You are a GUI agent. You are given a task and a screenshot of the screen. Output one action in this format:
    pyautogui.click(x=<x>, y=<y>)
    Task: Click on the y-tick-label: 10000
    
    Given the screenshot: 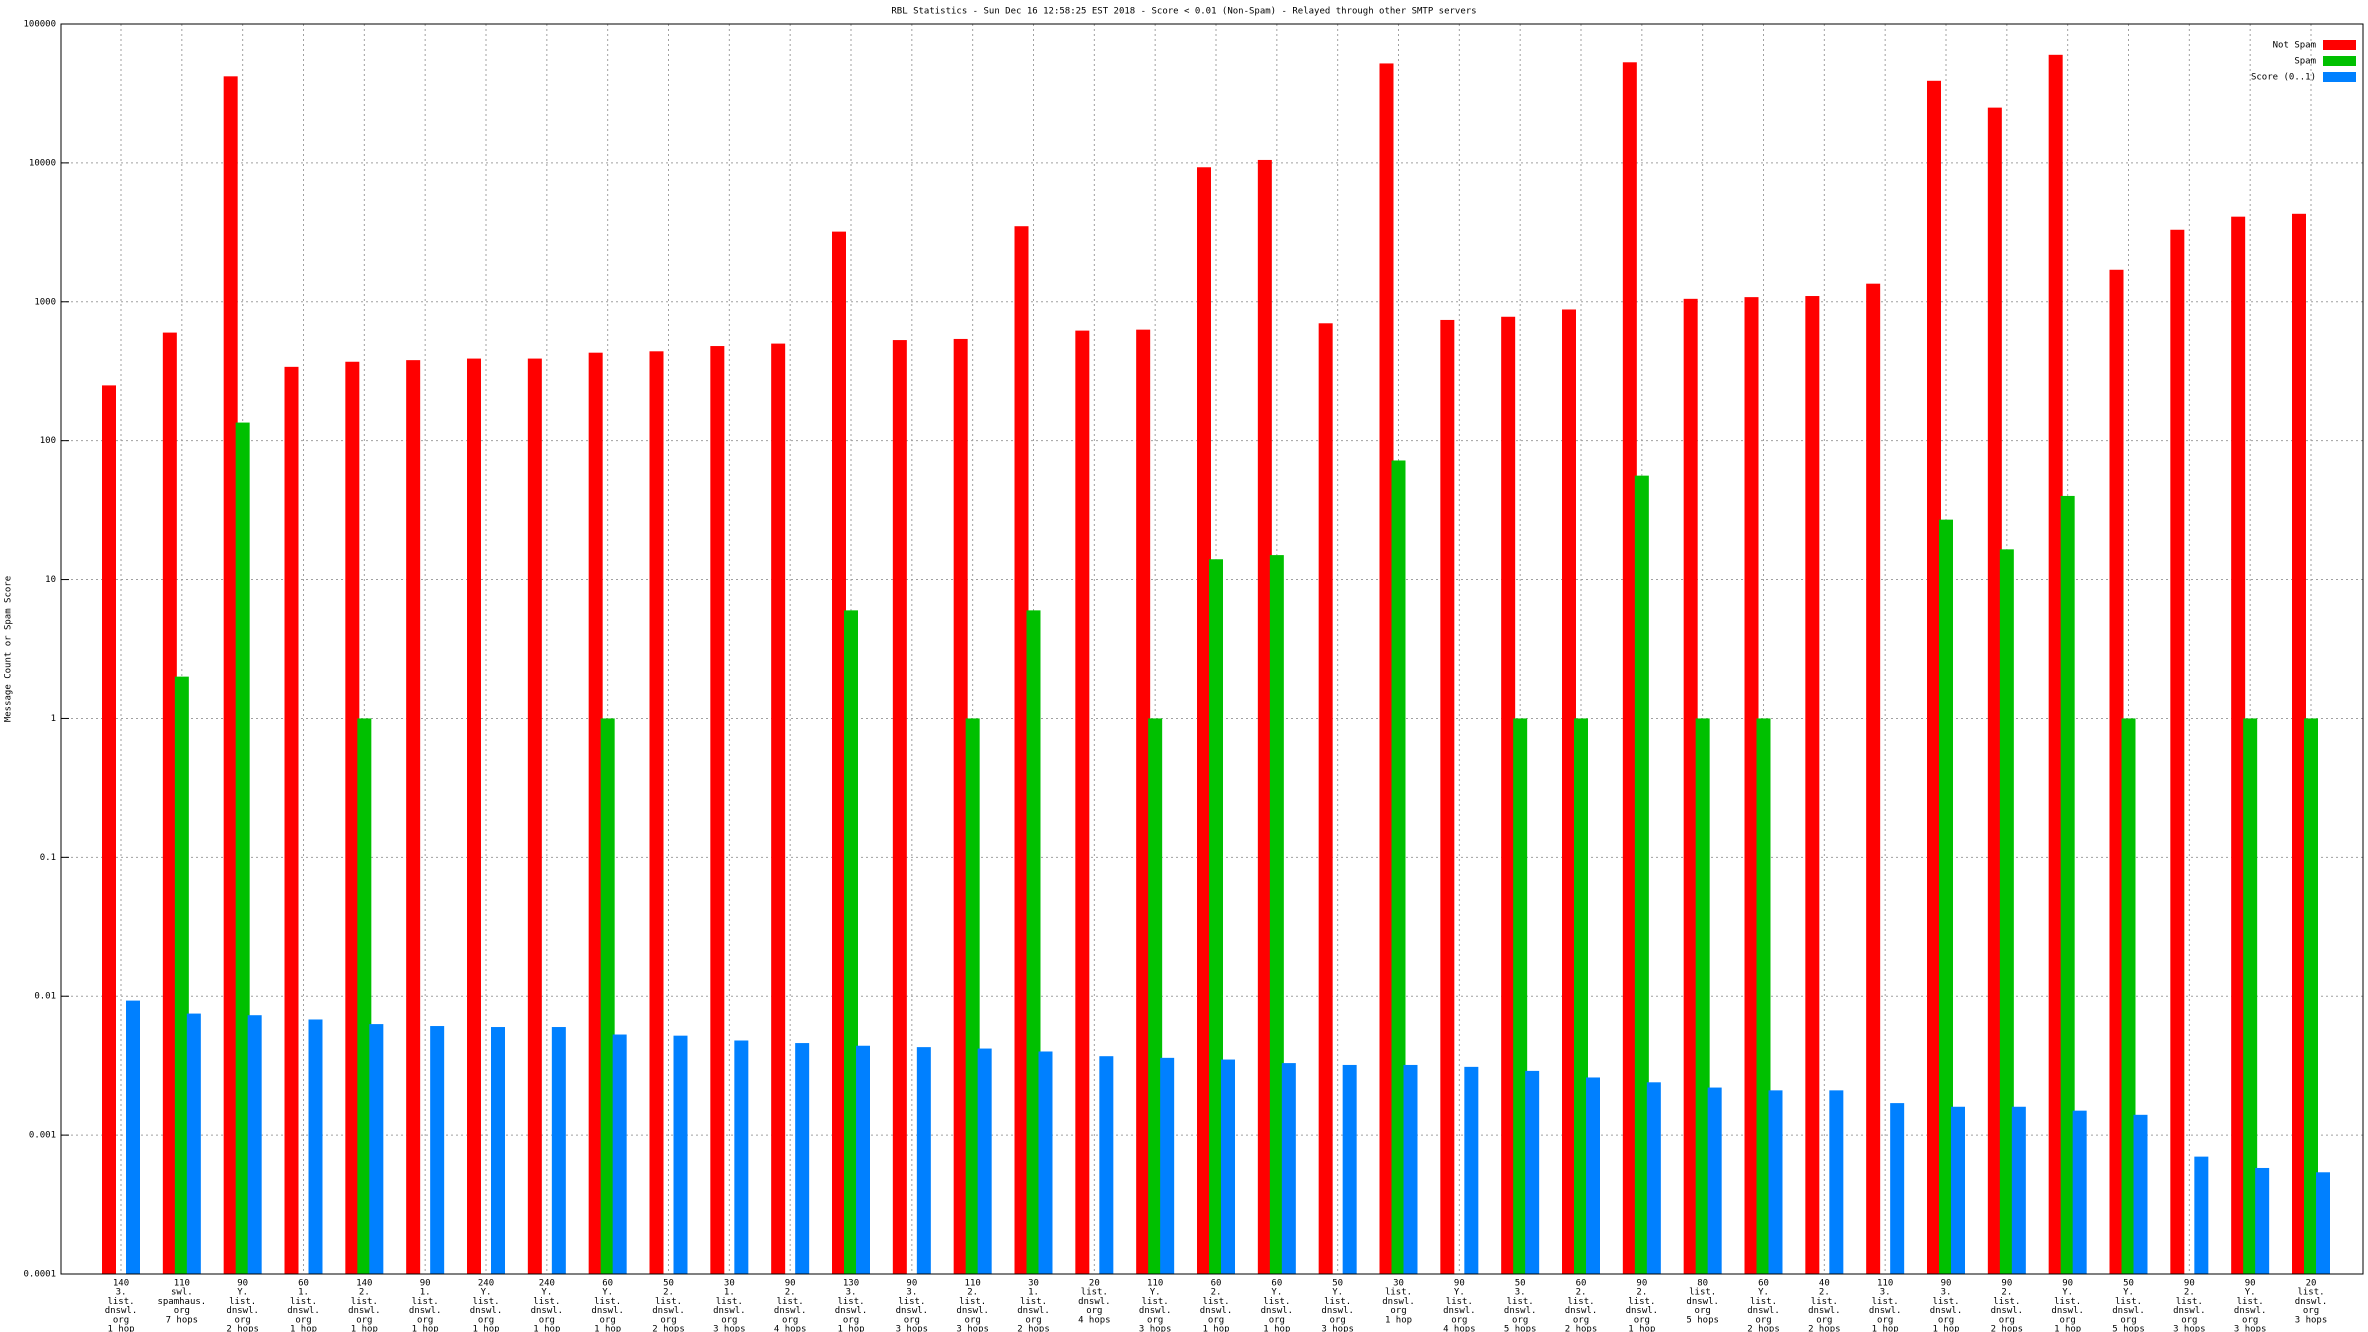 What is the action you would take?
    pyautogui.click(x=42, y=163)
    